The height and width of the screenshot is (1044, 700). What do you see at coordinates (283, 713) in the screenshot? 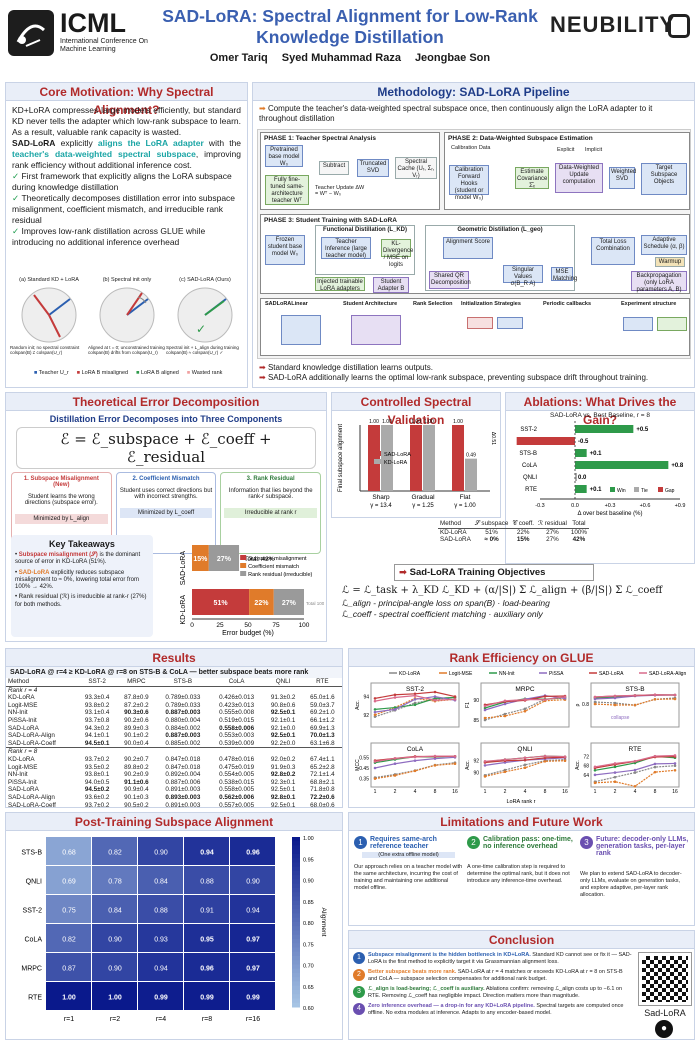
I see `table-cell: 92.5±0.1` at bounding box center [283, 713].